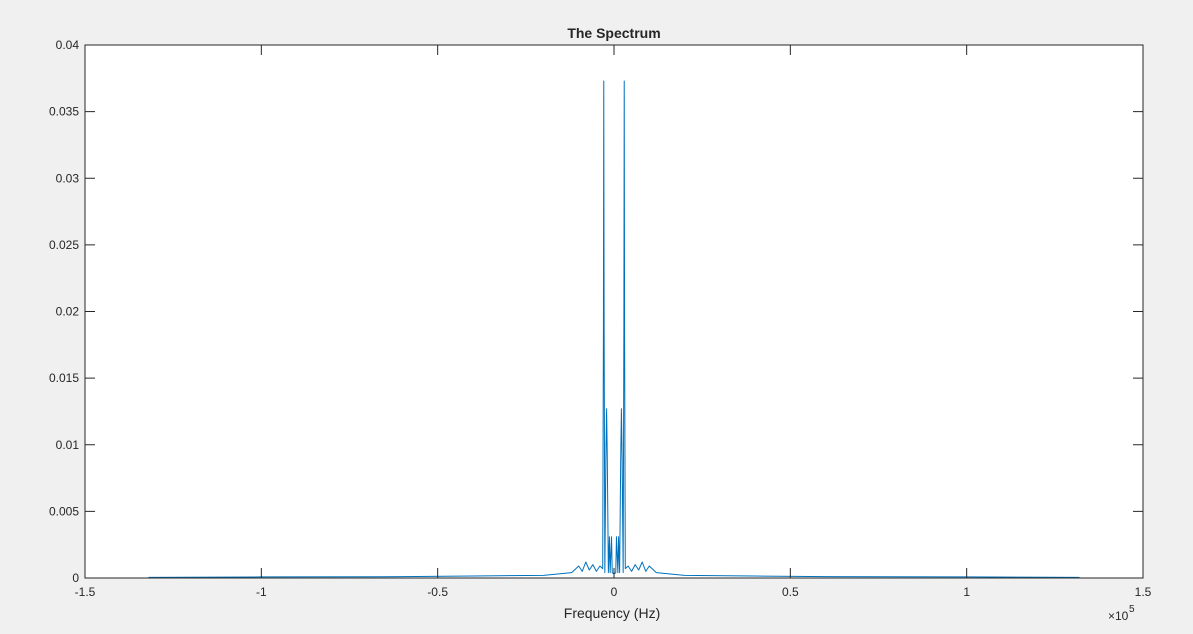 The height and width of the screenshot is (634, 1193). What do you see at coordinates (1118, 616) in the screenshot?
I see `x-exponent-base: ×10` at bounding box center [1118, 616].